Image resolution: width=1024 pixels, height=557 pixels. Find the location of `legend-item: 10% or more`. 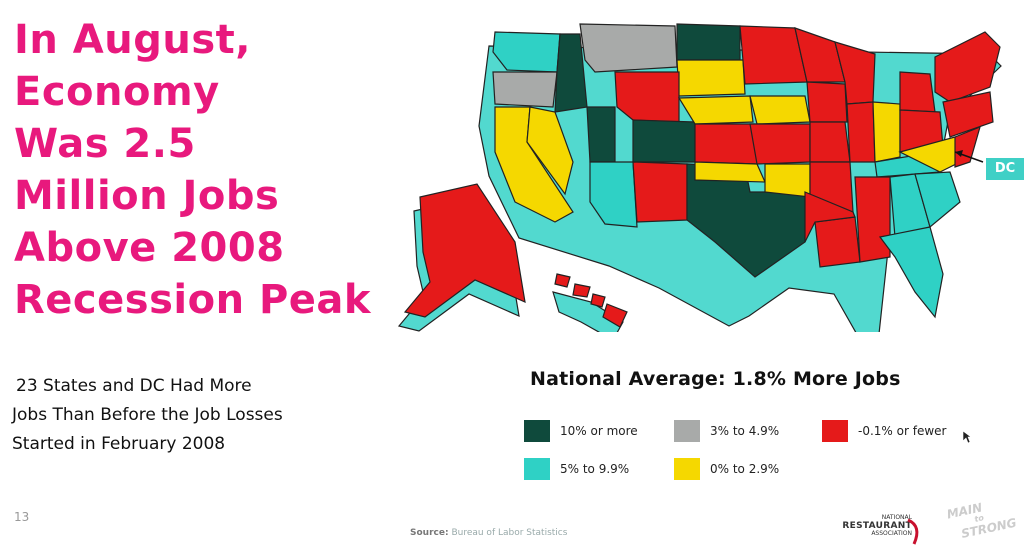

legend-item: 10% or more is located at coordinates (581, 431).